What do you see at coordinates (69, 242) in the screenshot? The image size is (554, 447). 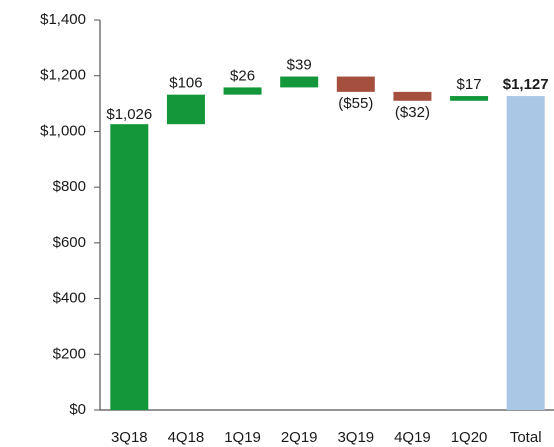 I see `y-tick-label: $600` at bounding box center [69, 242].